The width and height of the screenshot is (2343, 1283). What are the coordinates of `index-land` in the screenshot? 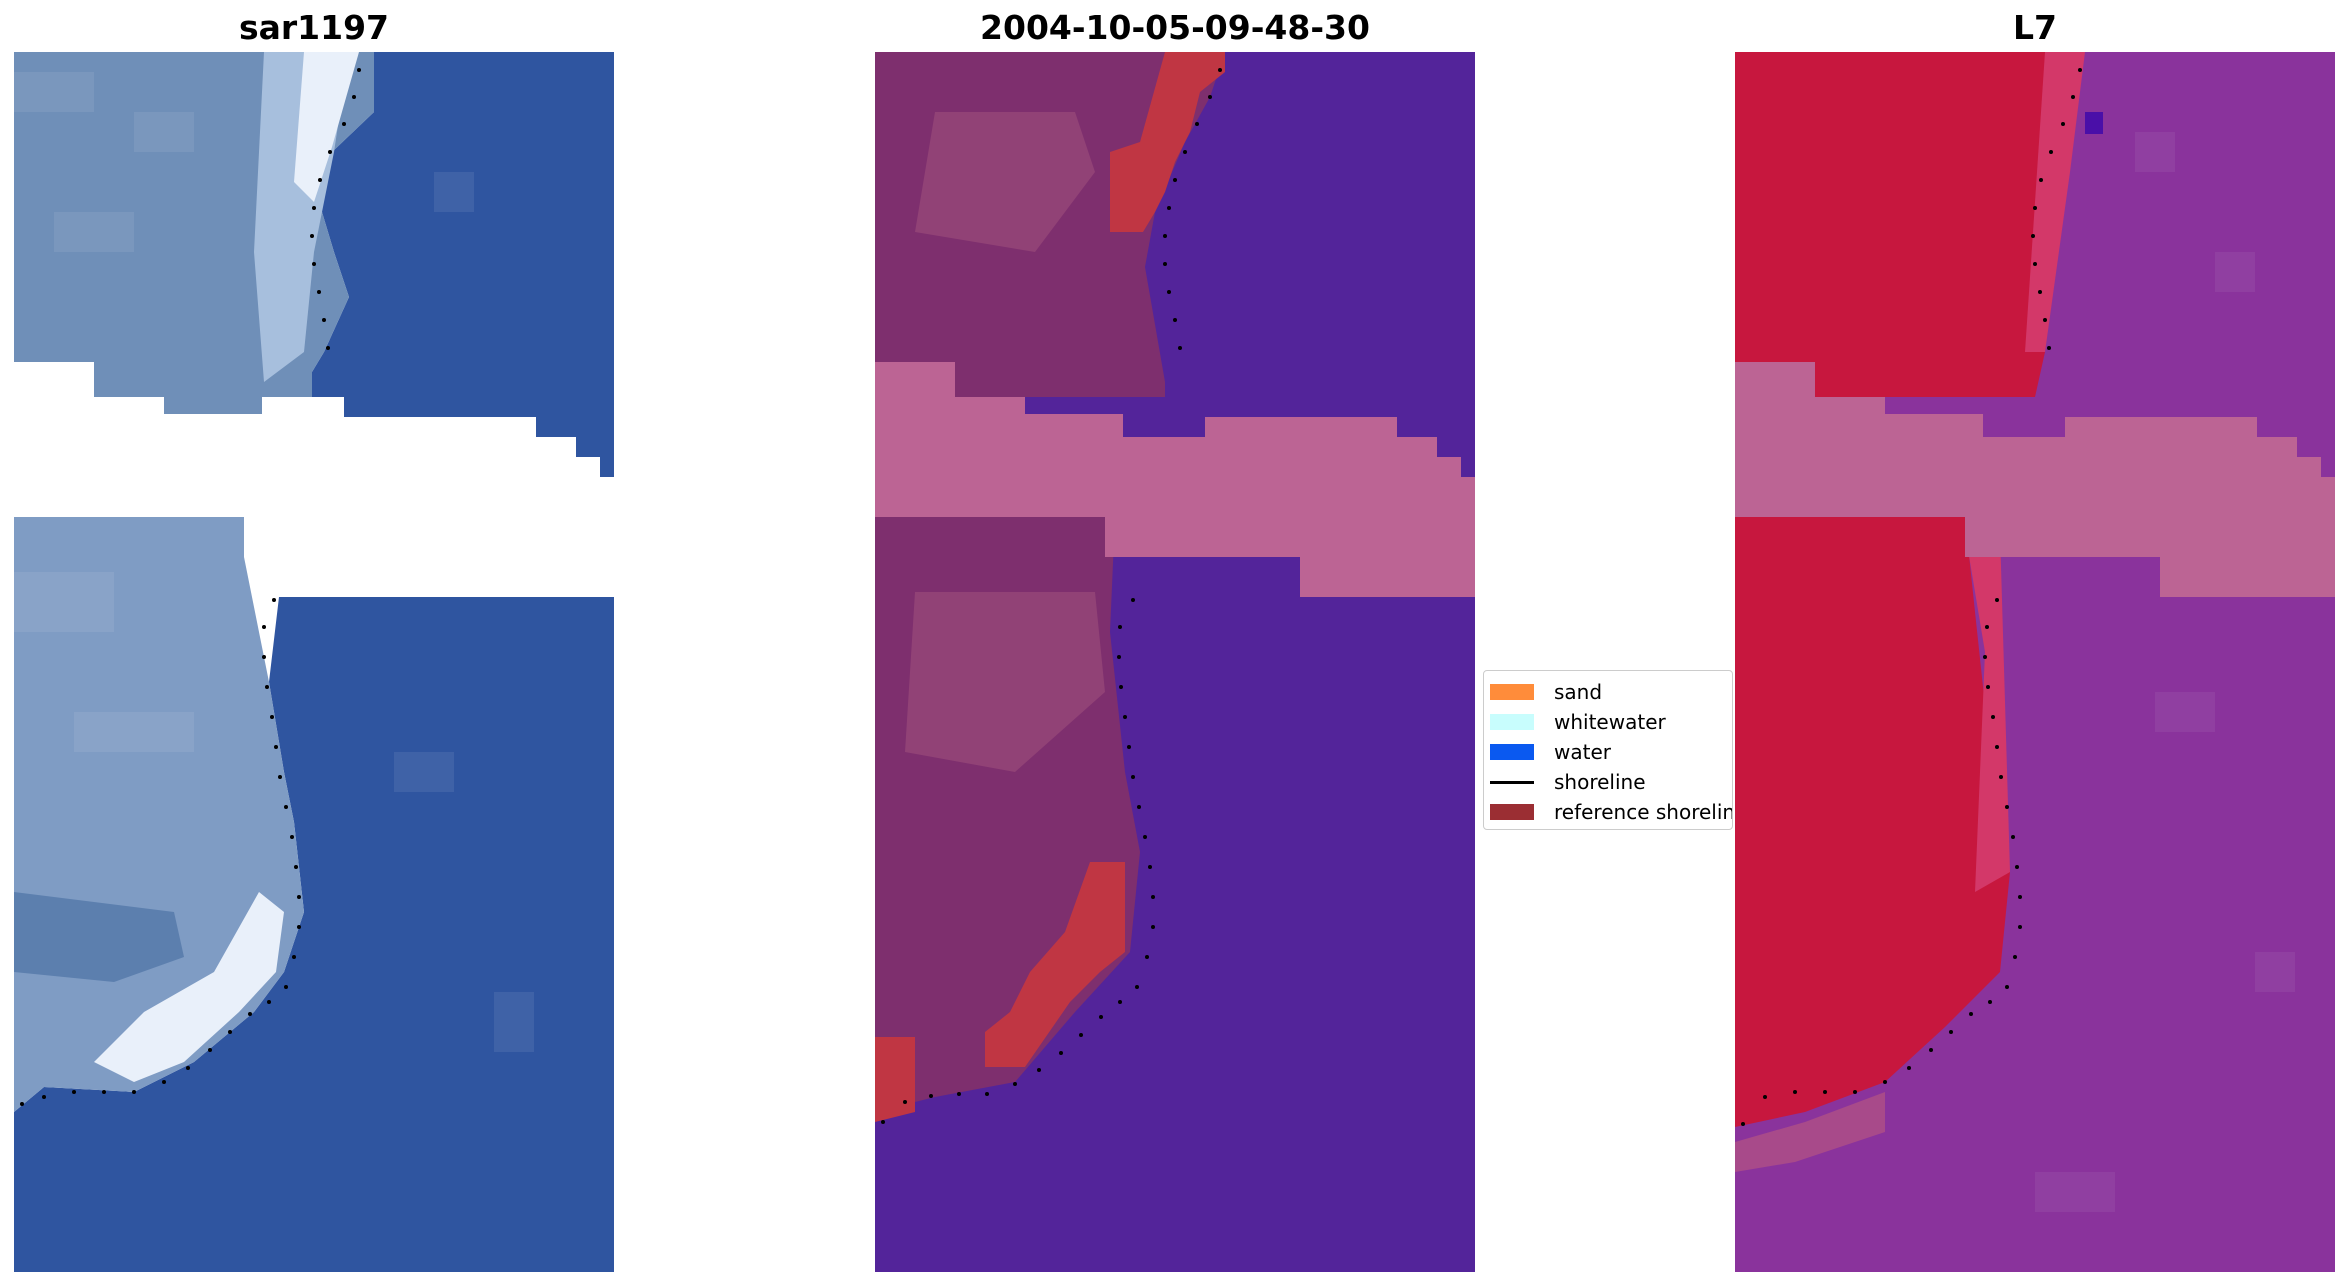 It's located at (1910, 612).